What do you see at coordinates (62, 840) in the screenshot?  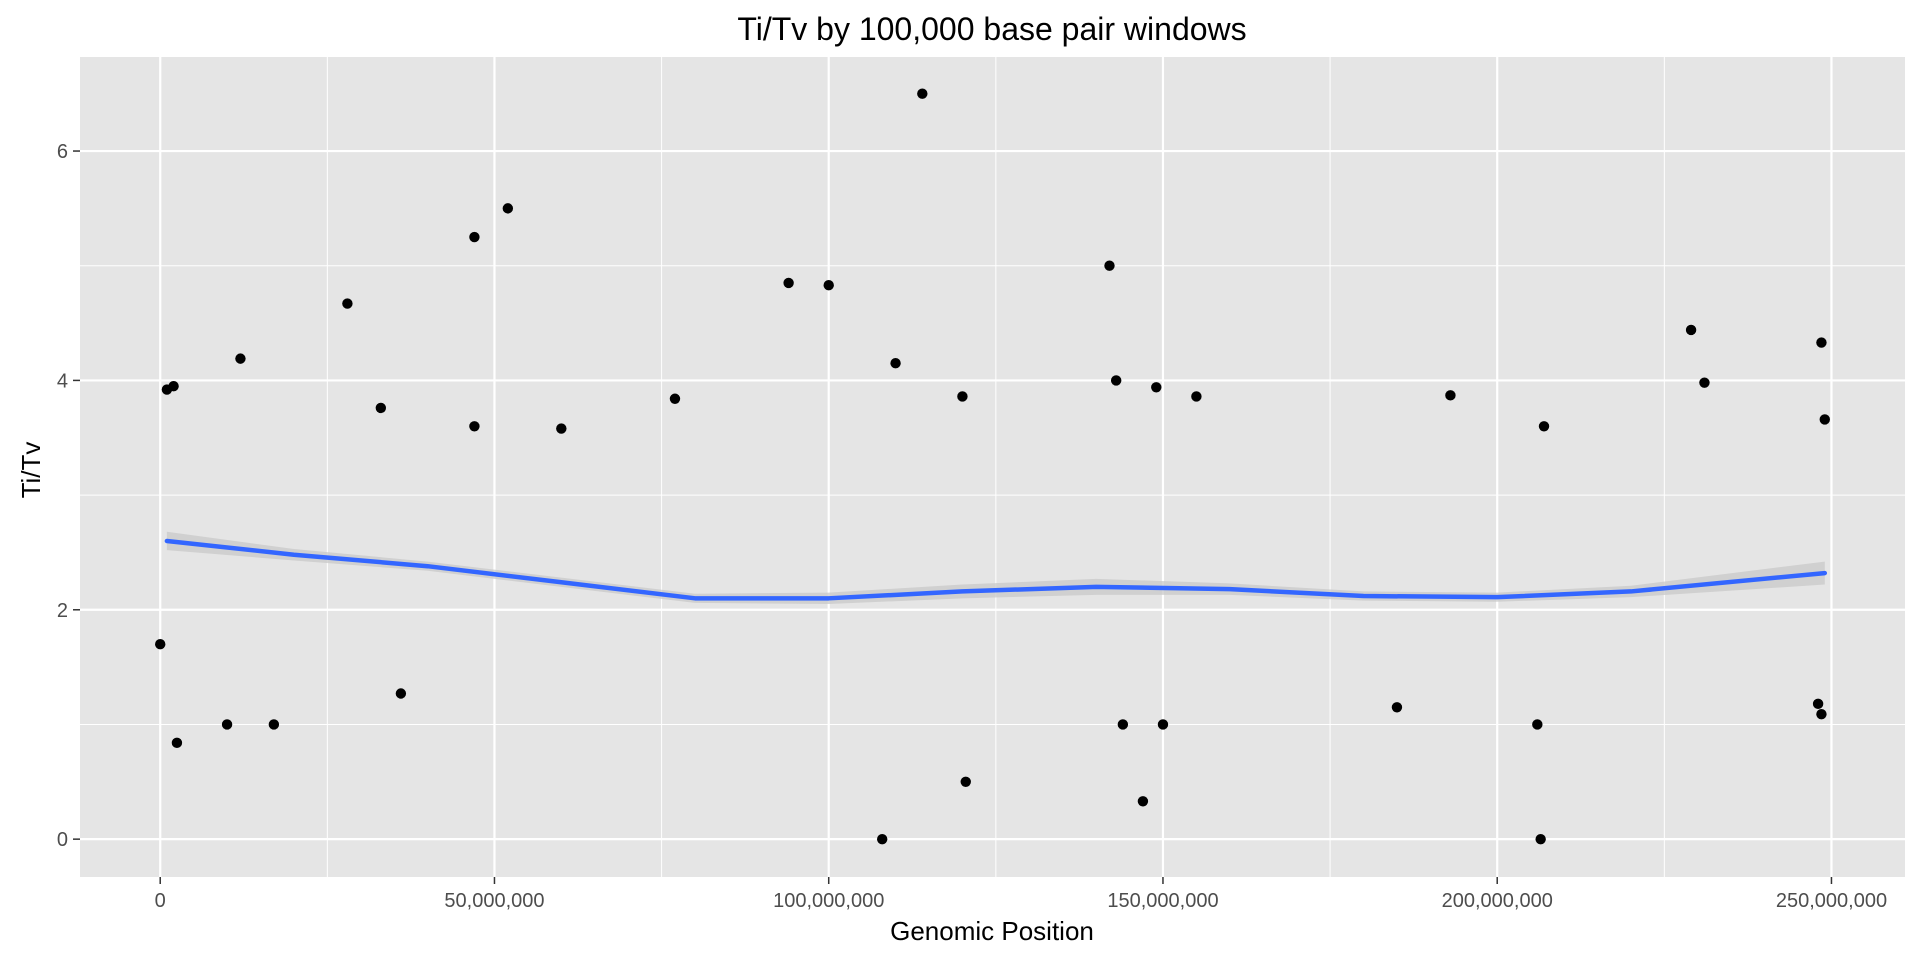 I see `y-tick-label: 0` at bounding box center [62, 840].